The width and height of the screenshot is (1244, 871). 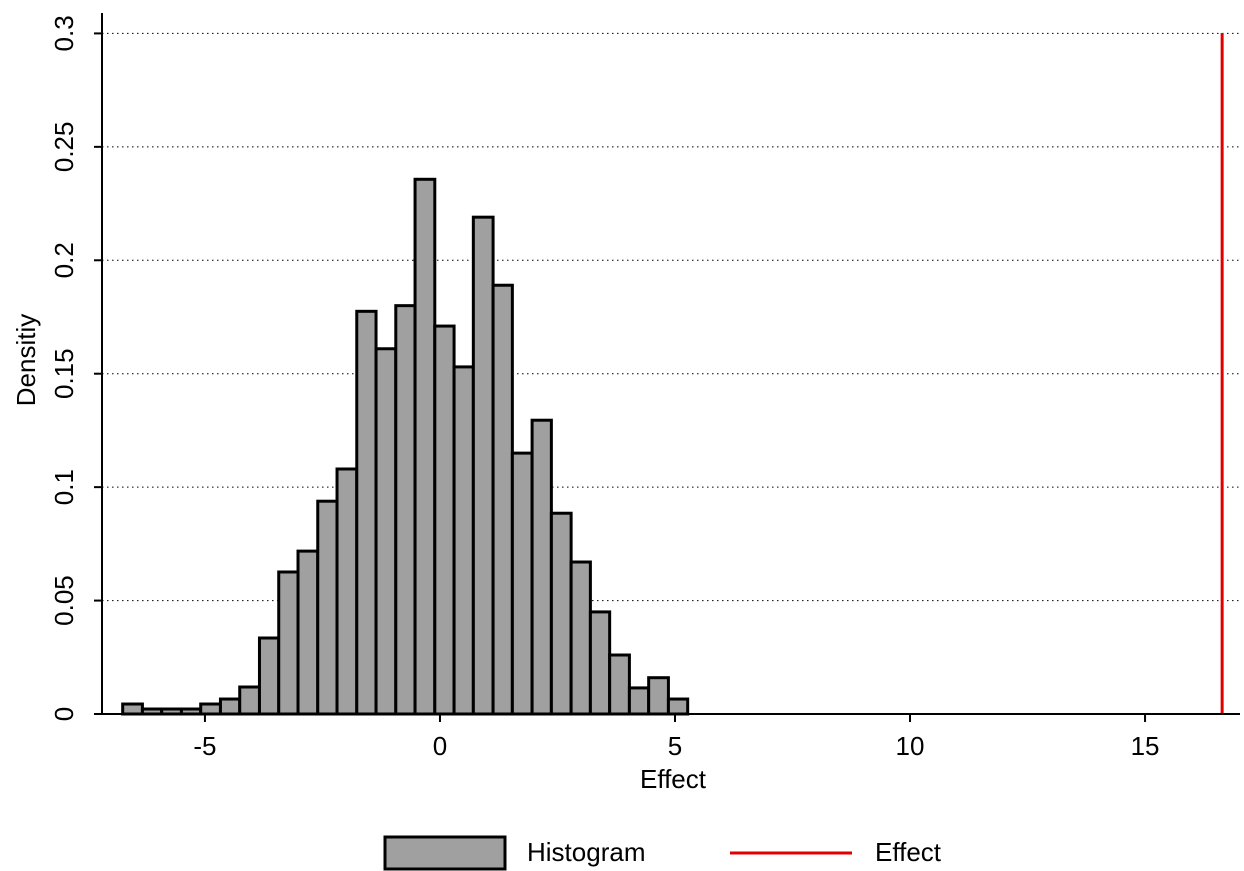 I want to click on y-tick-label: 0.05, so click(x=64, y=600).